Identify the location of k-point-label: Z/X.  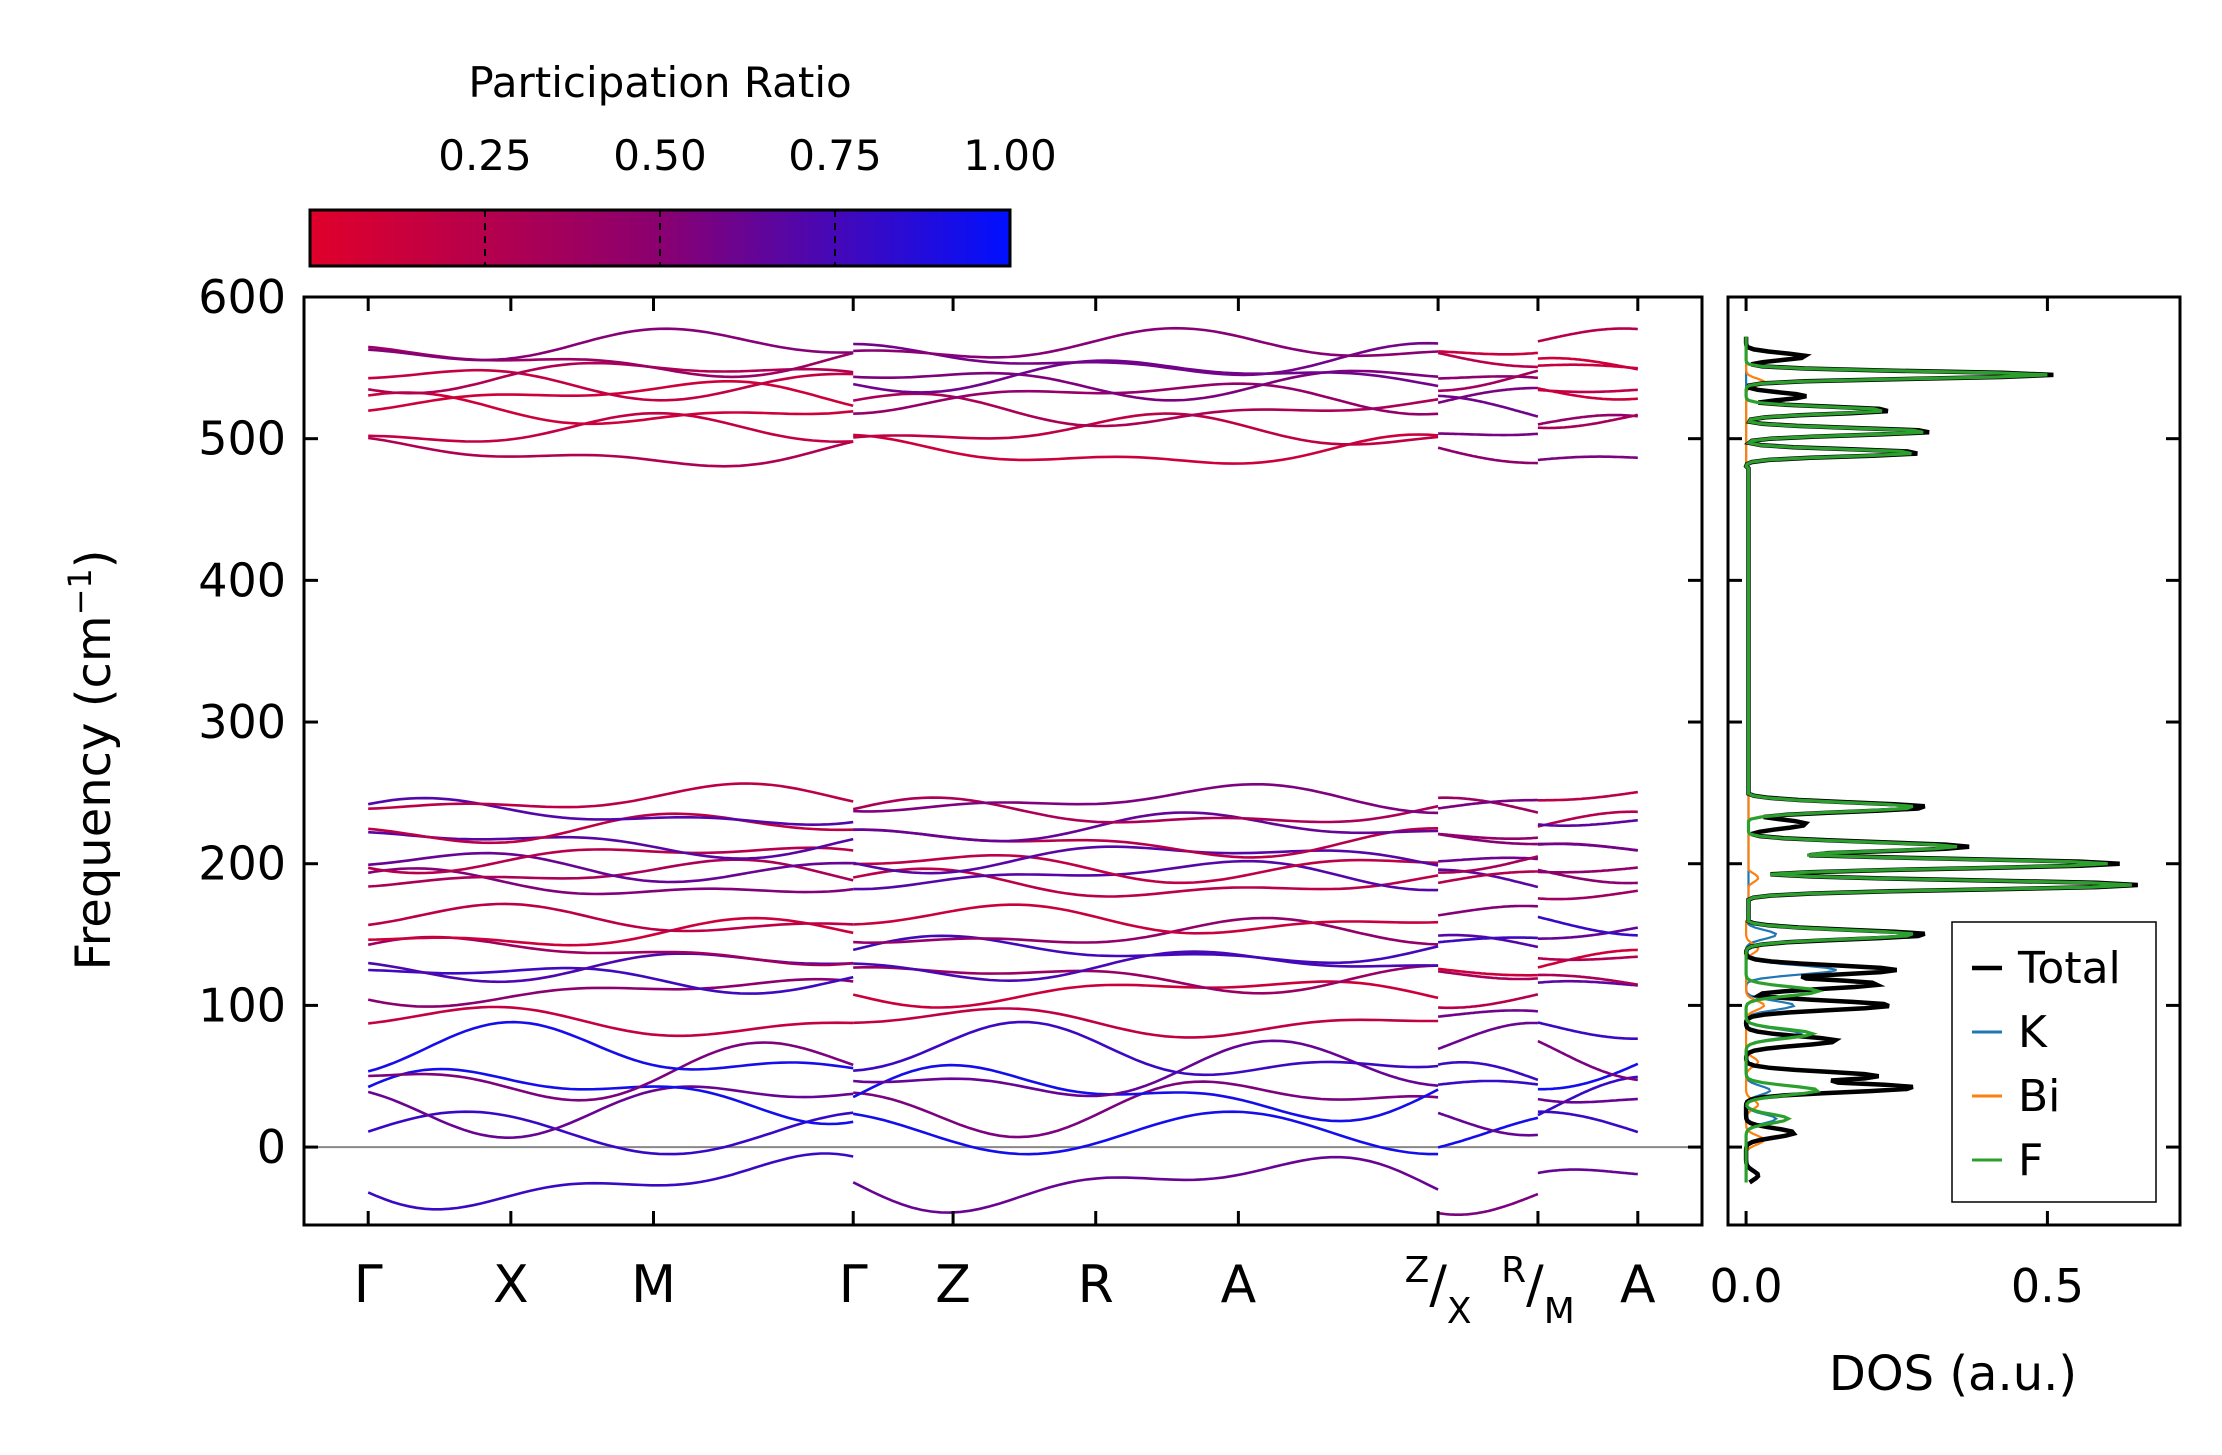
(1438, 1291).